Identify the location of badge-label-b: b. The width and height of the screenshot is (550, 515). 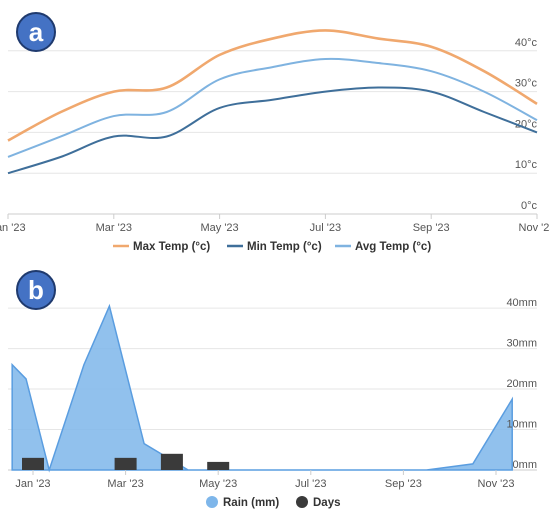
(36, 290).